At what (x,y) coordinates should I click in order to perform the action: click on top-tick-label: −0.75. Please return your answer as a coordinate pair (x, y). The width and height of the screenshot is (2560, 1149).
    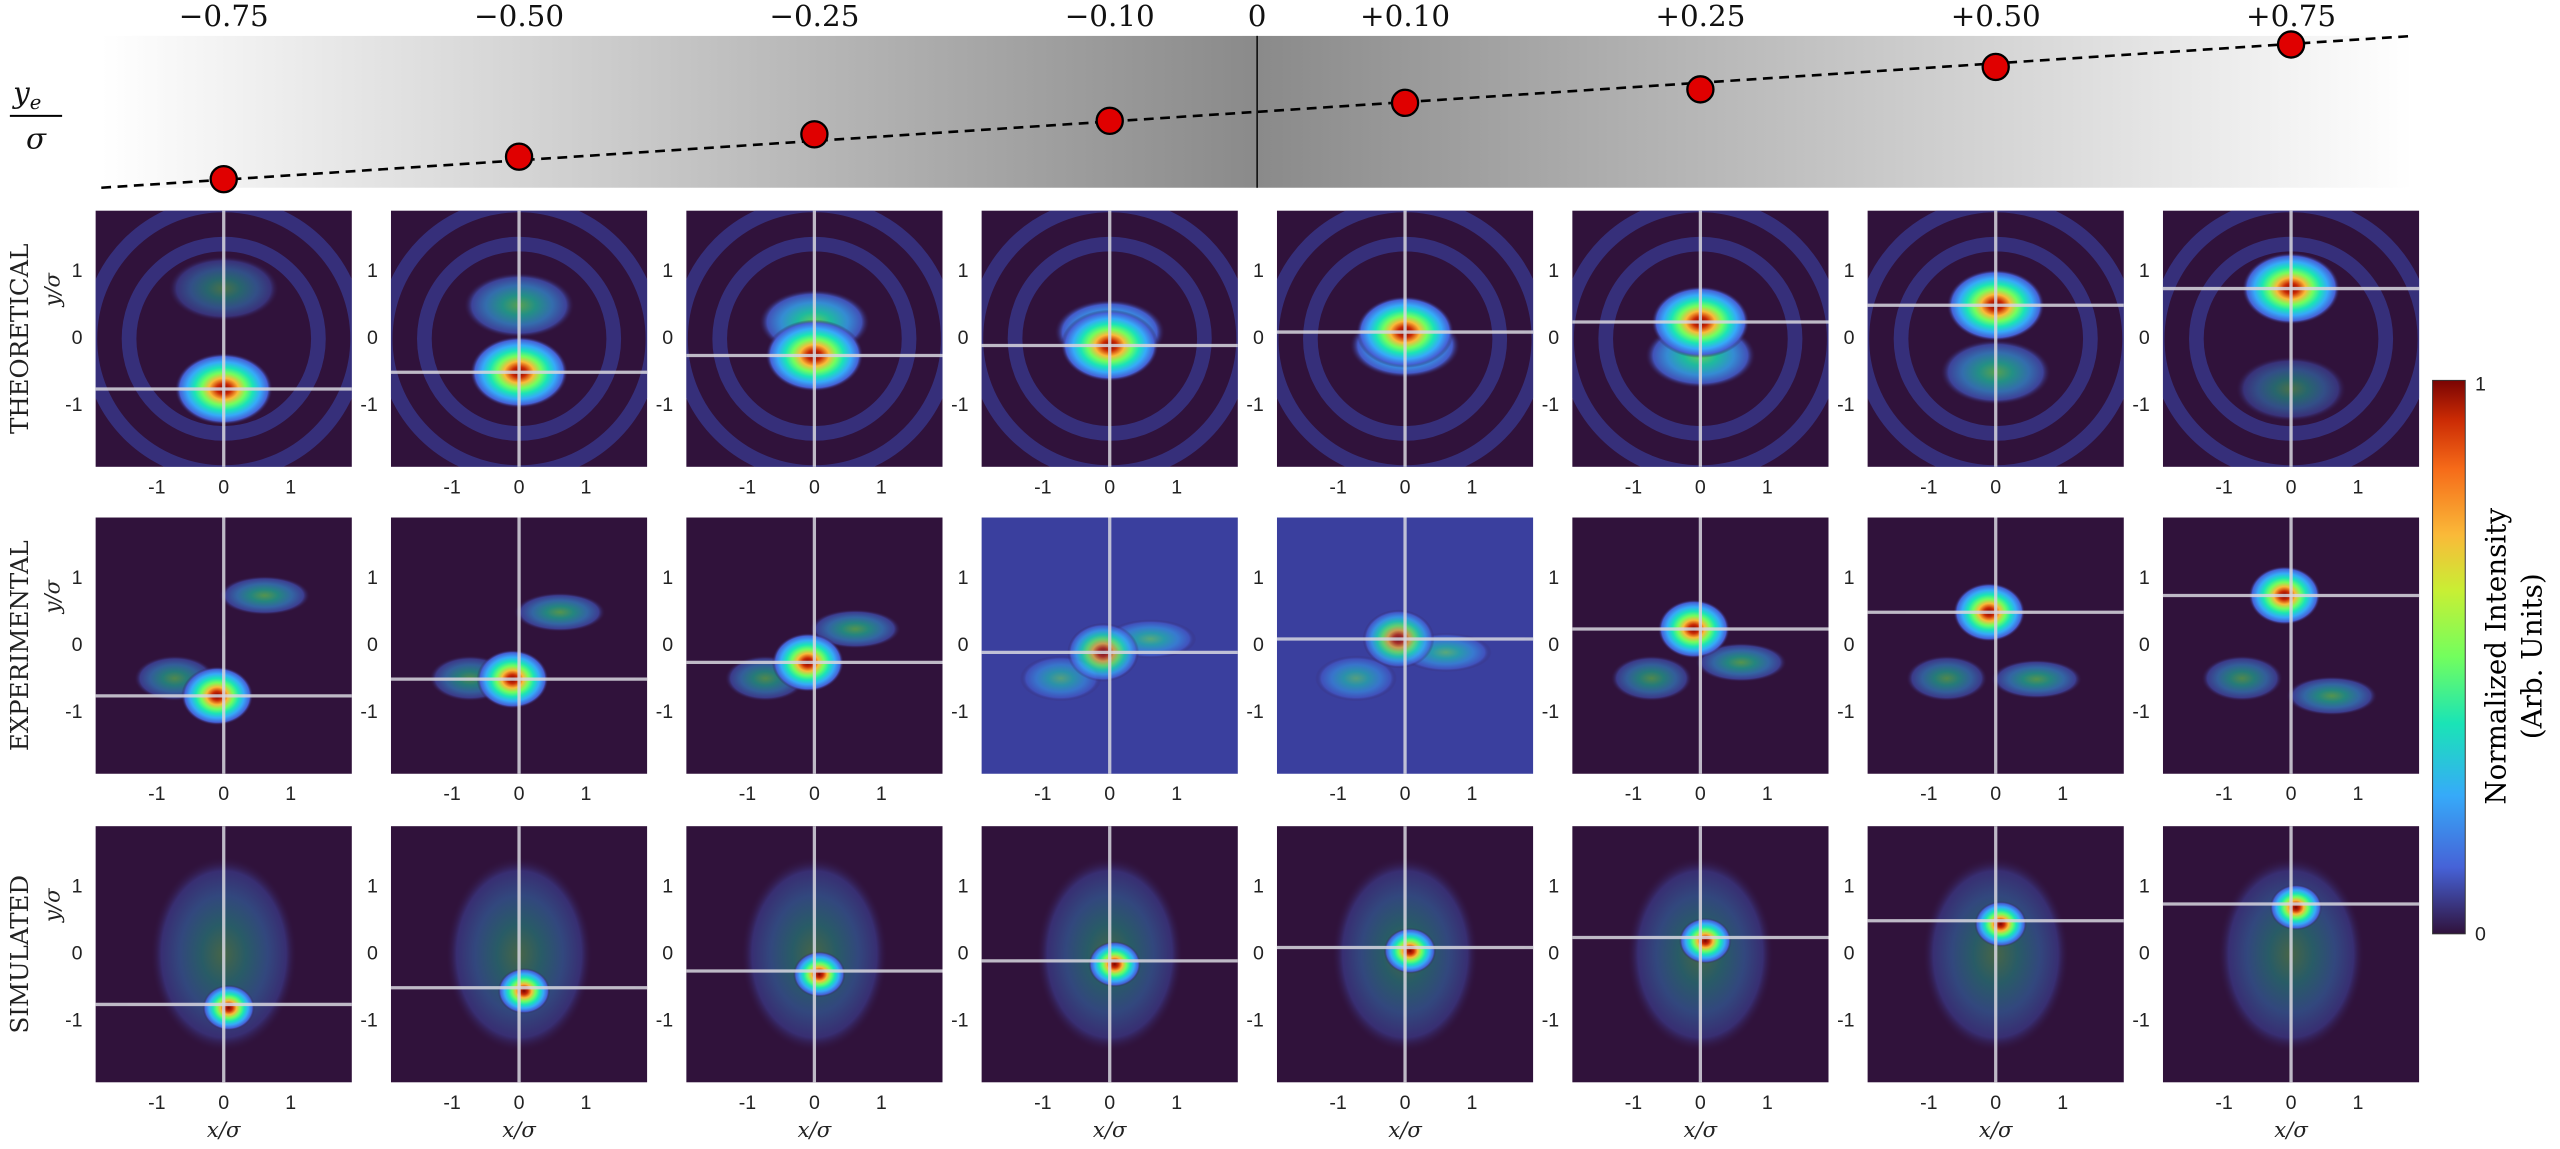
    Looking at the image, I should click on (224, 16).